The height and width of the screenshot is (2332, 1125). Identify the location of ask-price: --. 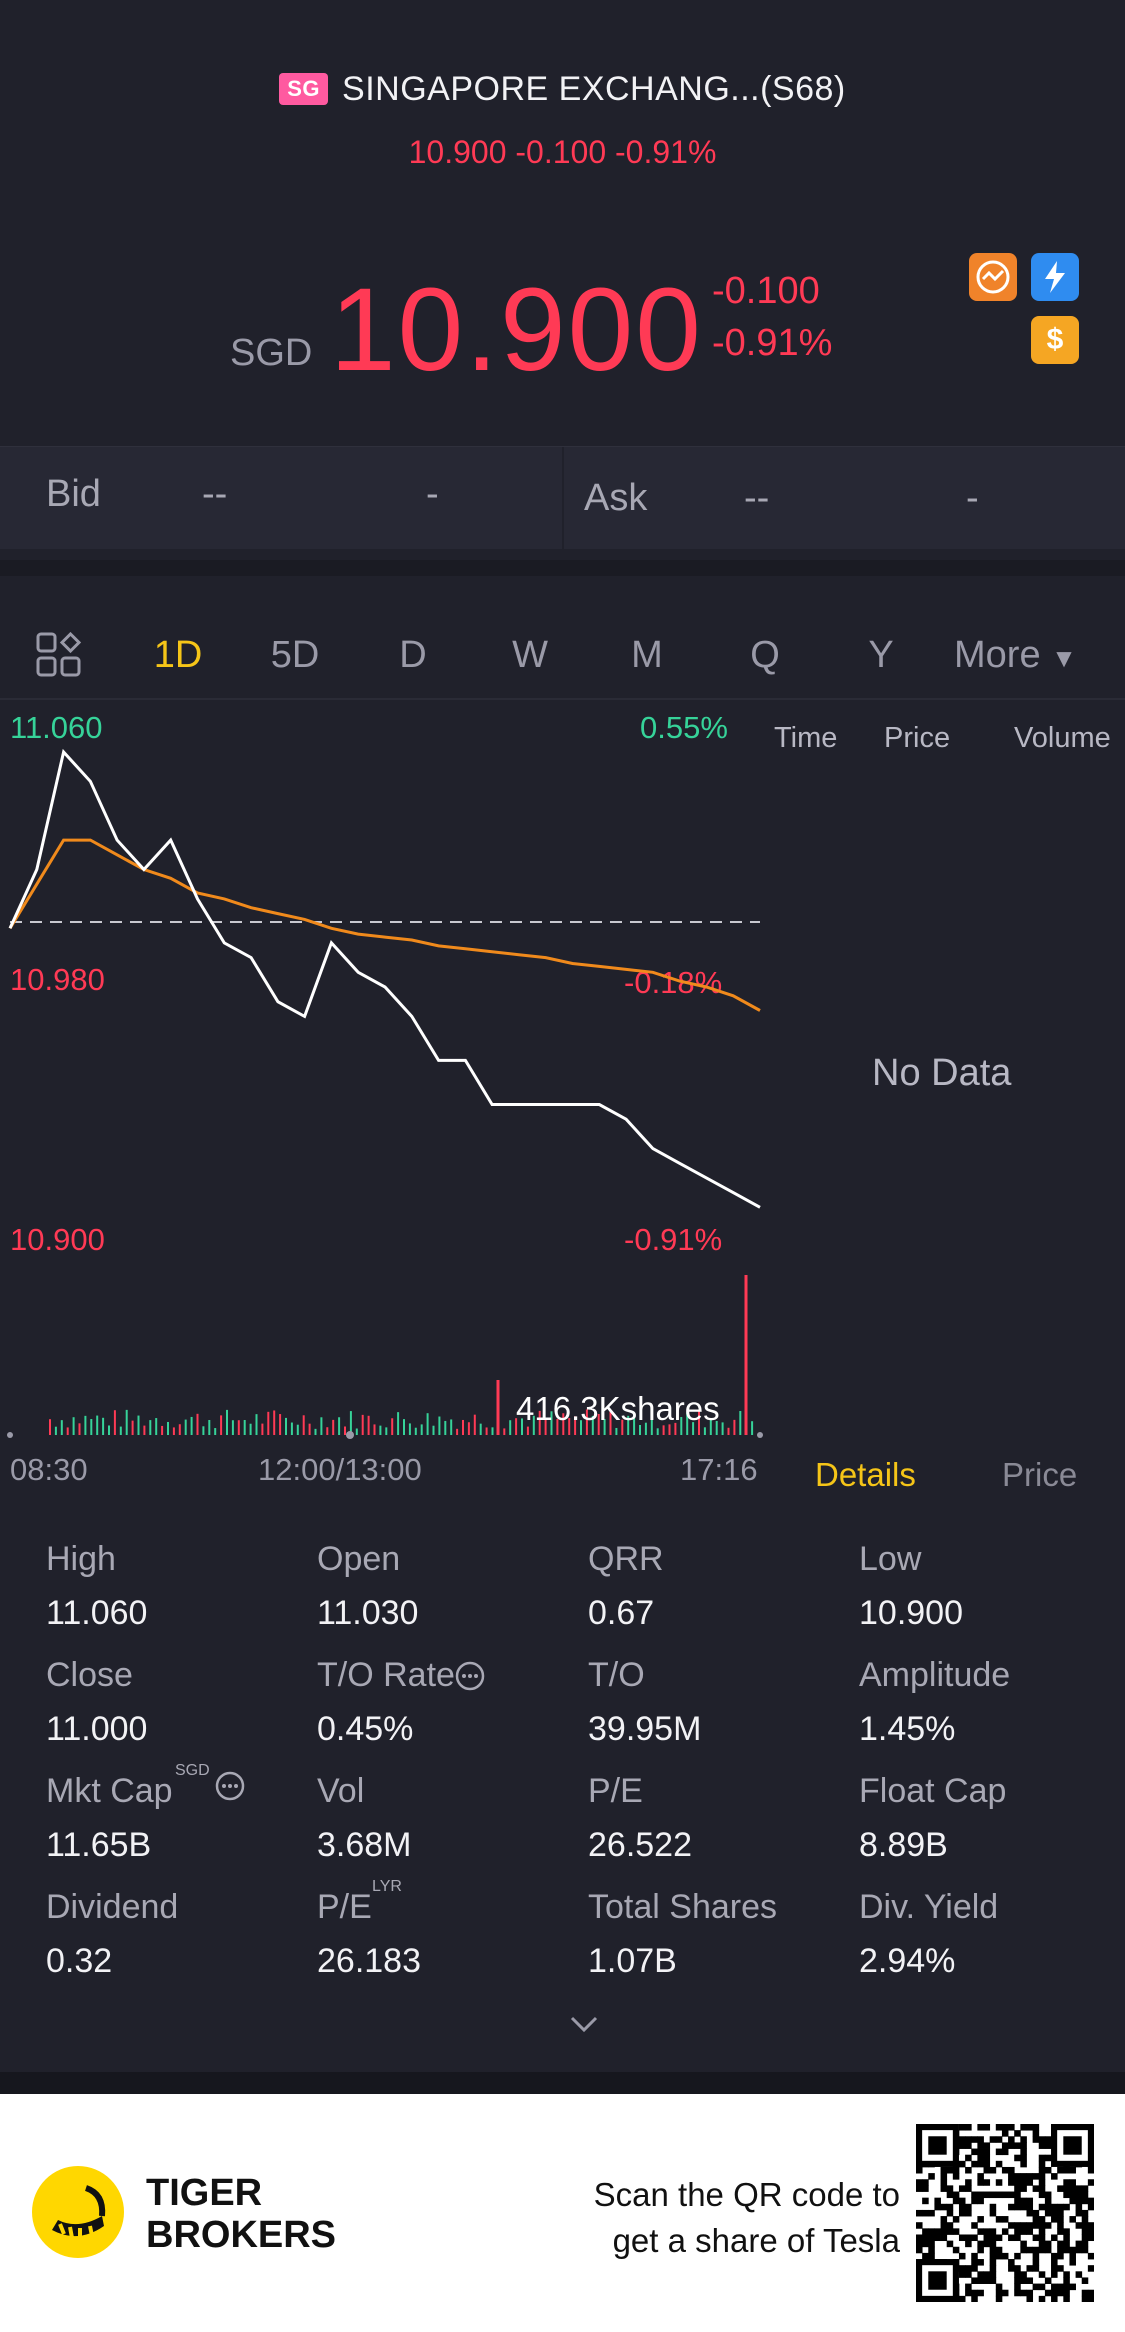
(757, 498).